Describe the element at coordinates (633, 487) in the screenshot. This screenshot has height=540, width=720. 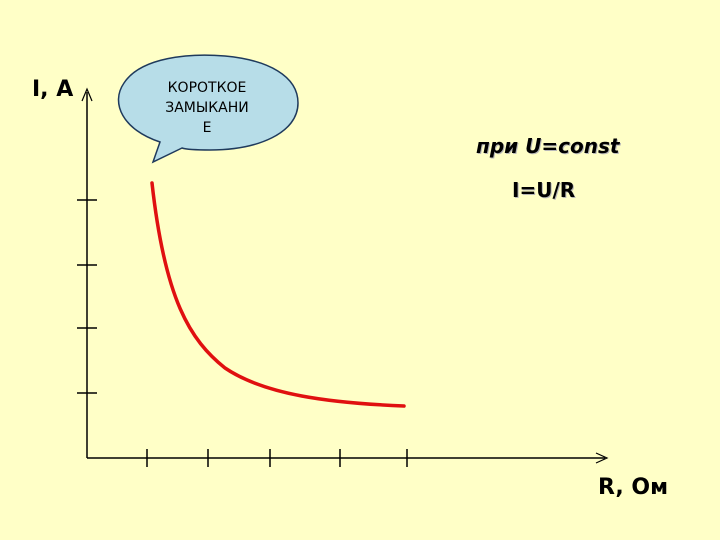
I see `x-axis-label: R, Ом` at that location.